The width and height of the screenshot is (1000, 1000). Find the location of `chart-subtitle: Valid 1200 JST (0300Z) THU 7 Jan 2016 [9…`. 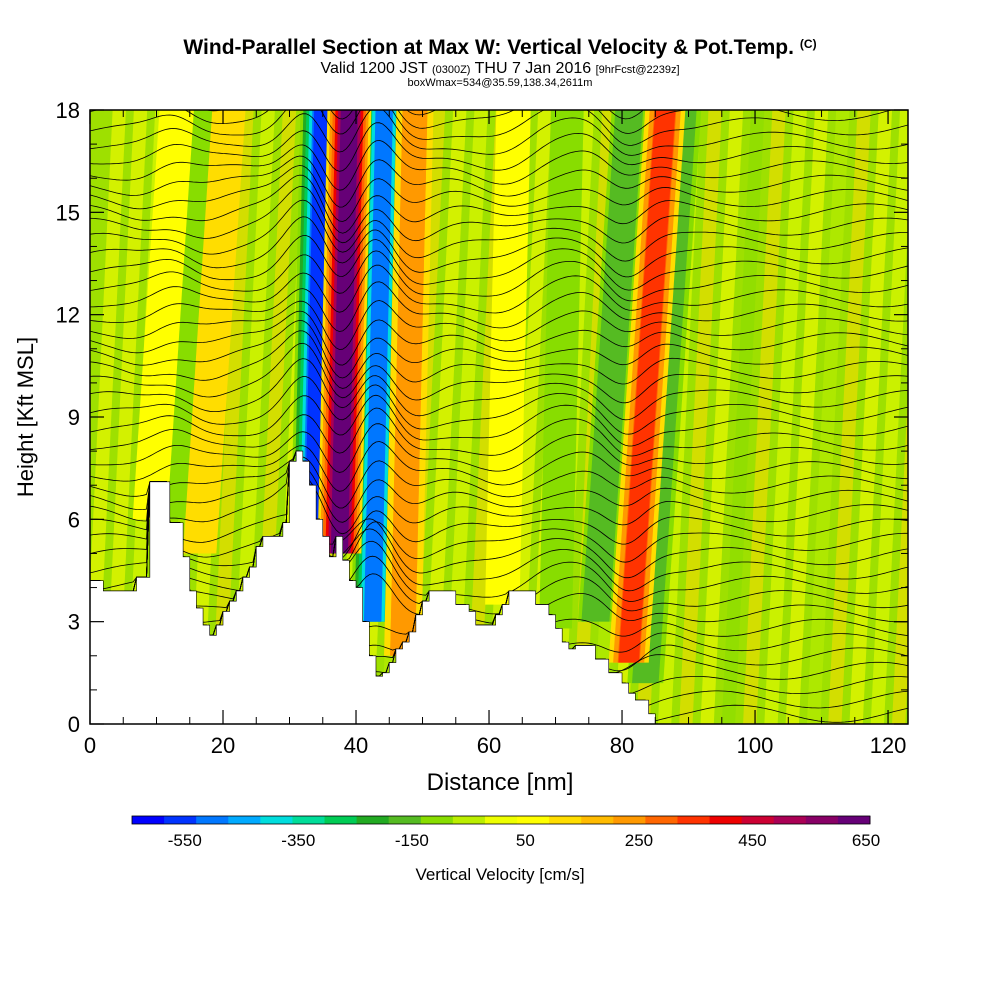

chart-subtitle: Valid 1200 JST (0300Z) THU 7 Jan 2016 [9… is located at coordinates (500, 69).